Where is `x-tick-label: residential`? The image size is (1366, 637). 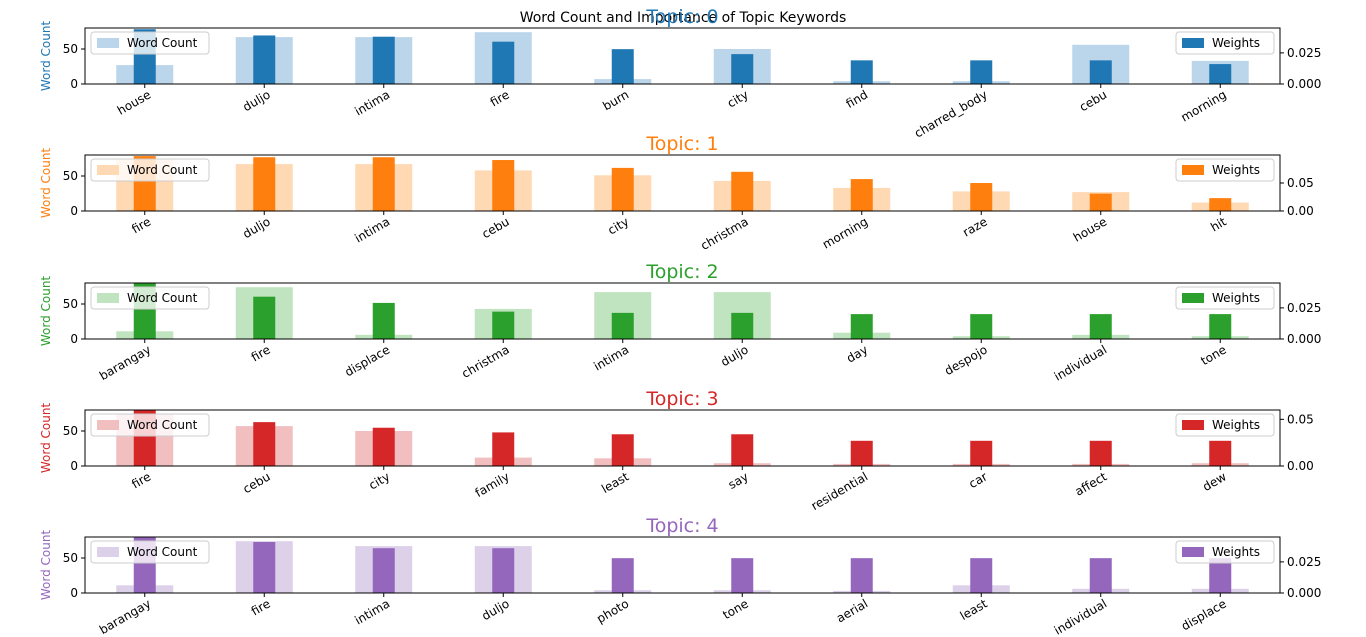
x-tick-label: residential is located at coordinates (840, 491).